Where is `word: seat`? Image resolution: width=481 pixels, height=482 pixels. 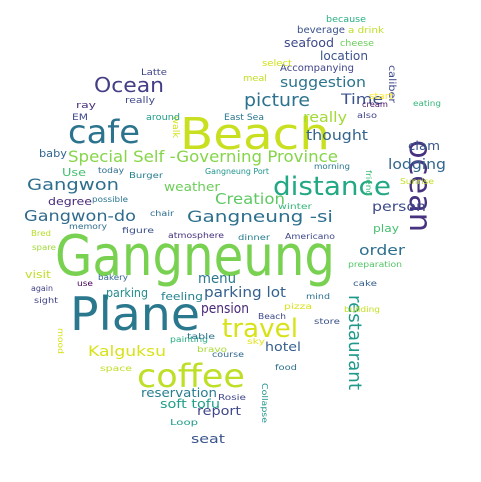 word: seat is located at coordinates (208, 439).